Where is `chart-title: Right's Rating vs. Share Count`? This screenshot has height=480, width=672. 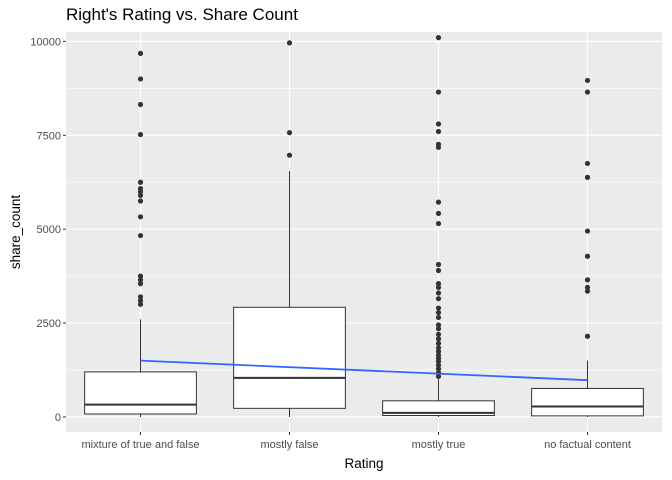 chart-title: Right's Rating vs. Share Count is located at coordinates (182, 14).